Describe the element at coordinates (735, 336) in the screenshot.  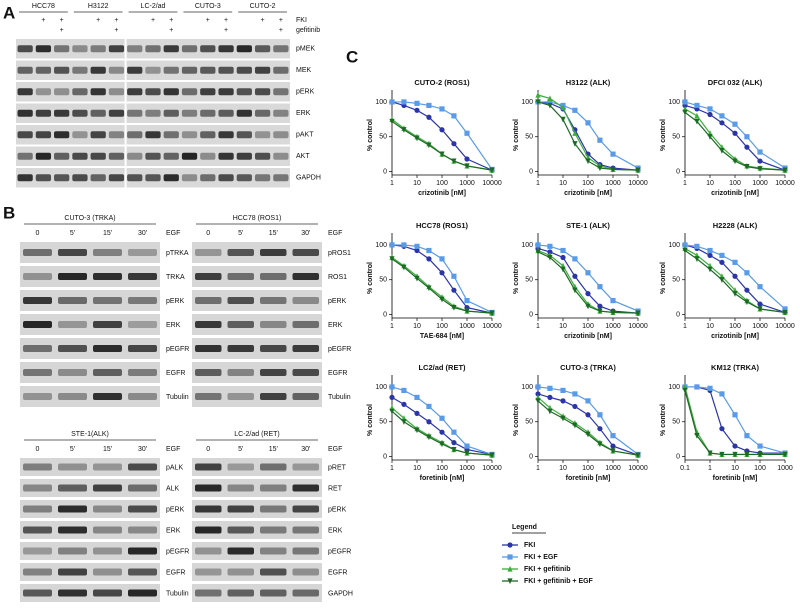
I see `x-axis-label: crizotinib [nM]` at that location.